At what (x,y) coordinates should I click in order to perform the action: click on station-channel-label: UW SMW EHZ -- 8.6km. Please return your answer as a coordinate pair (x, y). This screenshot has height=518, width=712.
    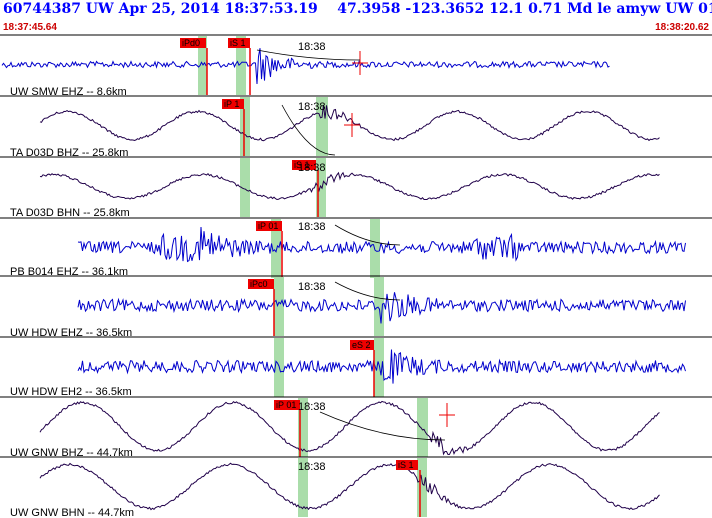
    Looking at the image, I should click on (68, 92).